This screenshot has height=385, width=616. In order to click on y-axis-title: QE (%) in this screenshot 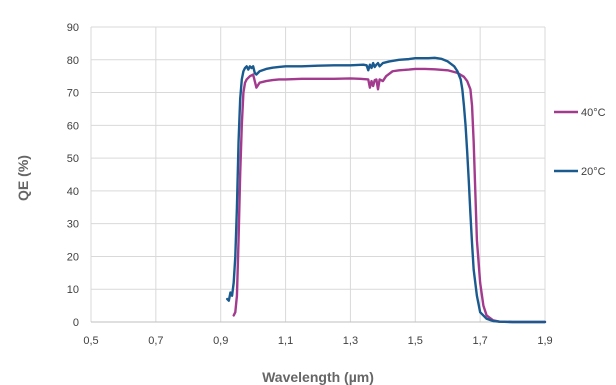, I will do `click(23, 178)`.